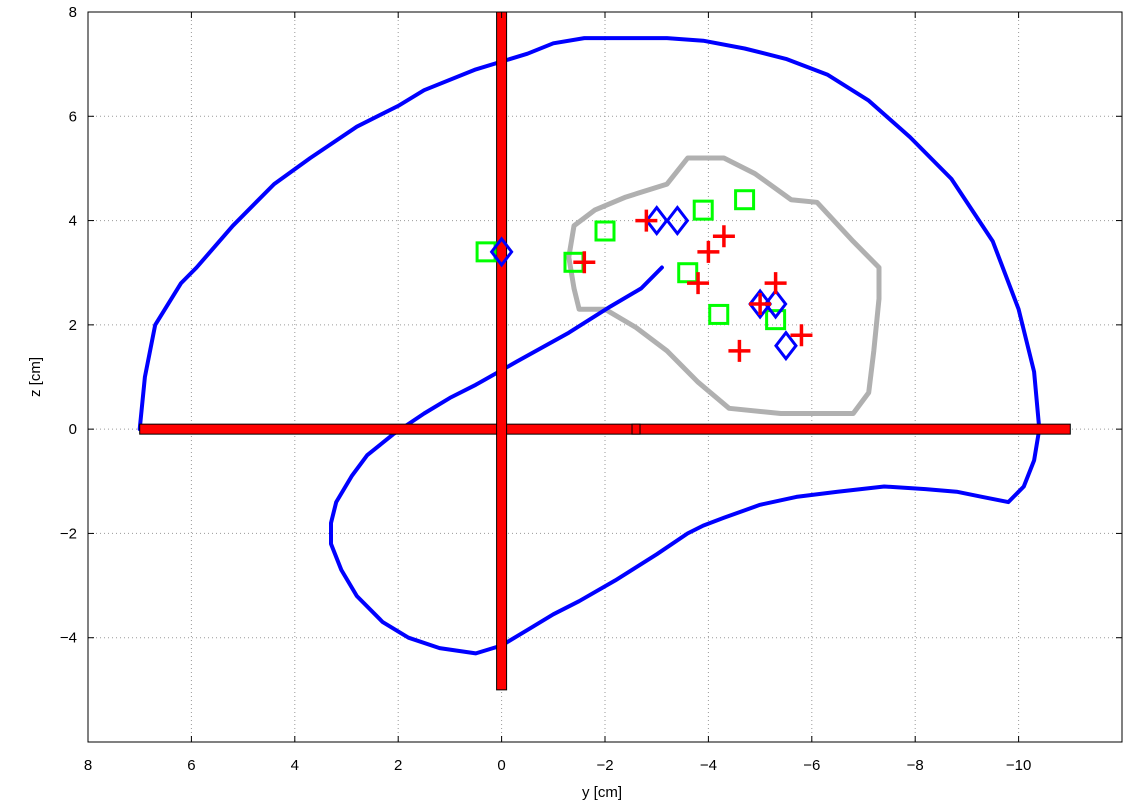 This screenshot has height=805, width=1128. I want to click on crosshair-vertical-bar, so click(502, 351).